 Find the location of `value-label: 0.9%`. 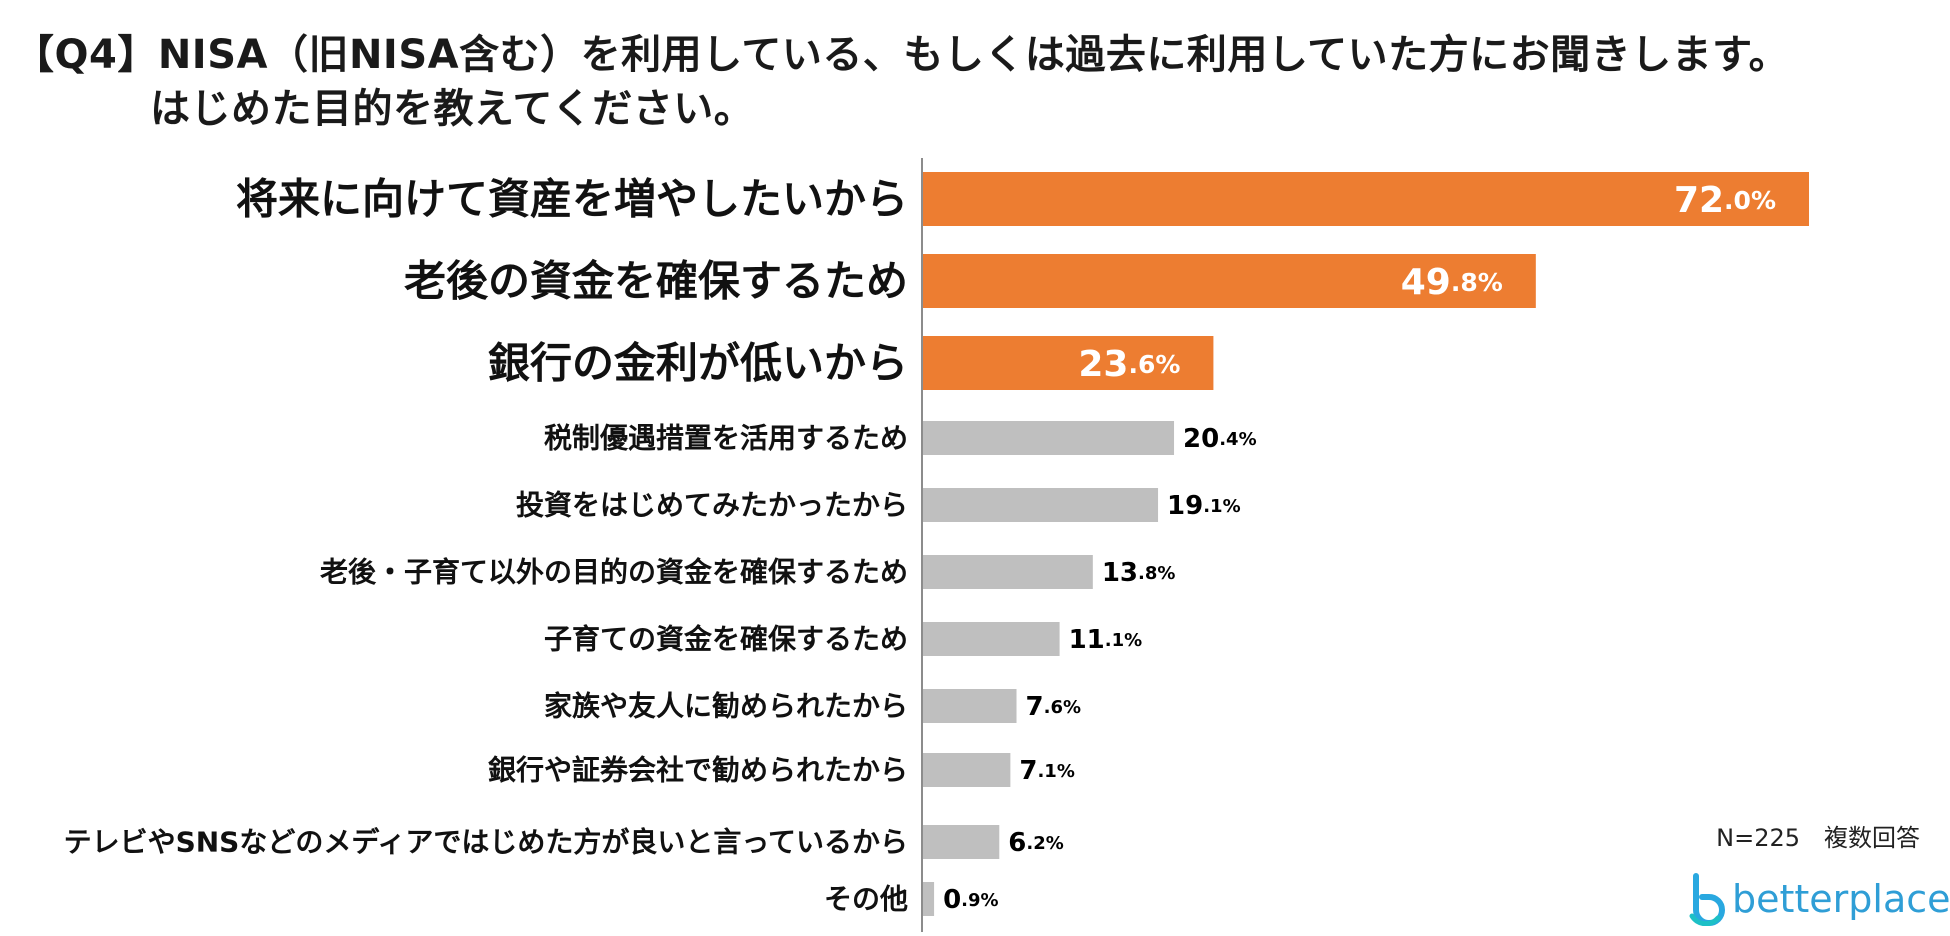

value-label: 0.9% is located at coordinates (971, 900).